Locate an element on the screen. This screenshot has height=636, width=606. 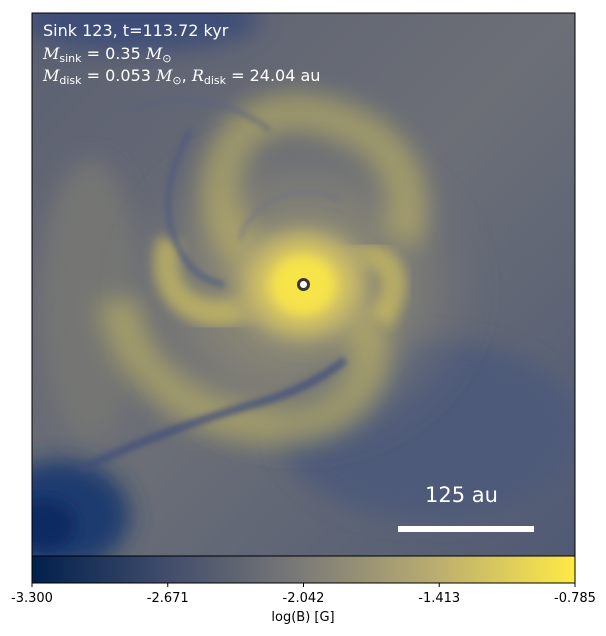
colorbar-ticks is located at coordinates (303, 585).